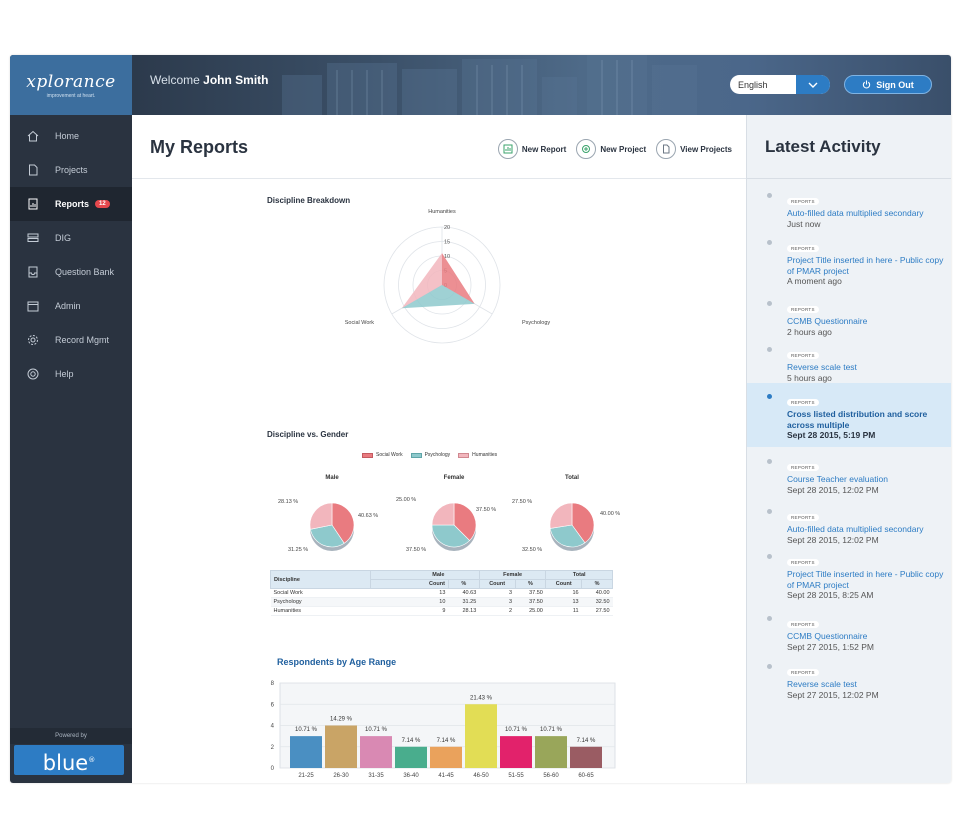 The image size is (960, 824). What do you see at coordinates (611, 149) in the screenshot?
I see `new-project-button: New Project` at bounding box center [611, 149].